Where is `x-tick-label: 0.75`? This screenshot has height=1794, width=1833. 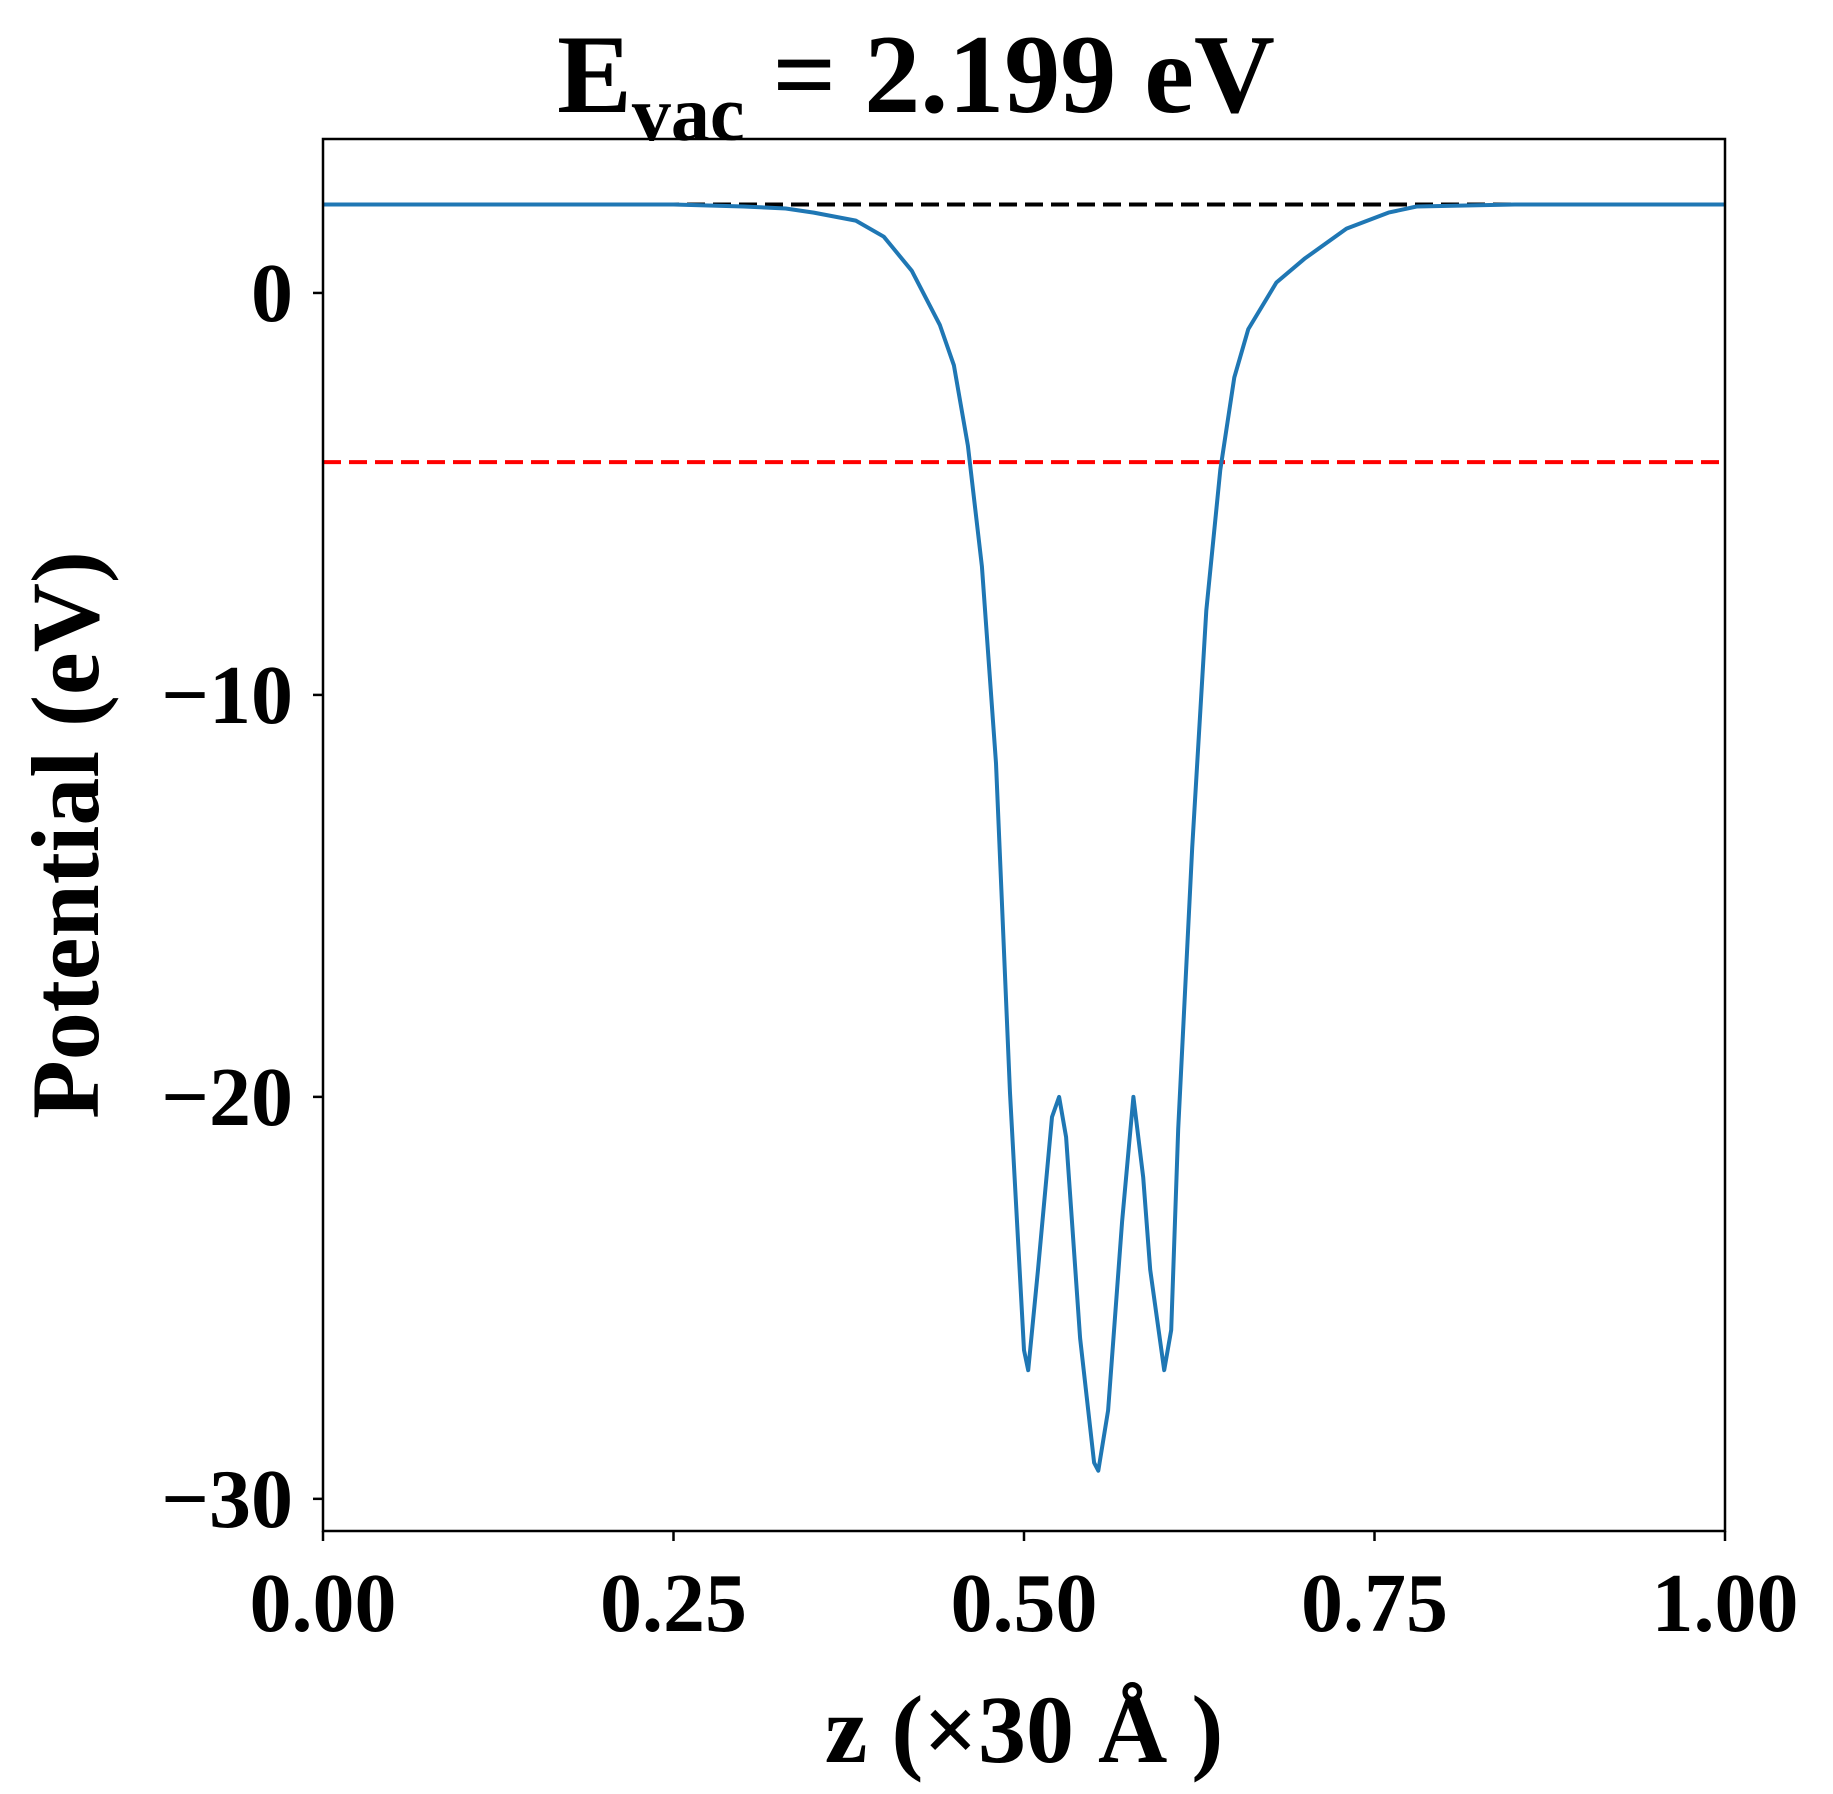 x-tick-label: 0.75 is located at coordinates (1374, 1603).